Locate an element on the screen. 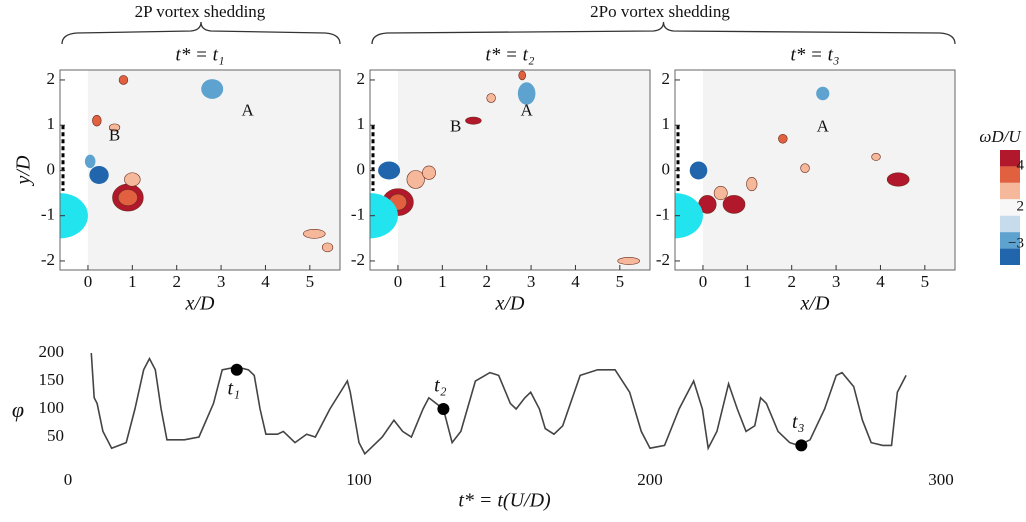  x-tick-label: 5 is located at coordinates (310, 281).